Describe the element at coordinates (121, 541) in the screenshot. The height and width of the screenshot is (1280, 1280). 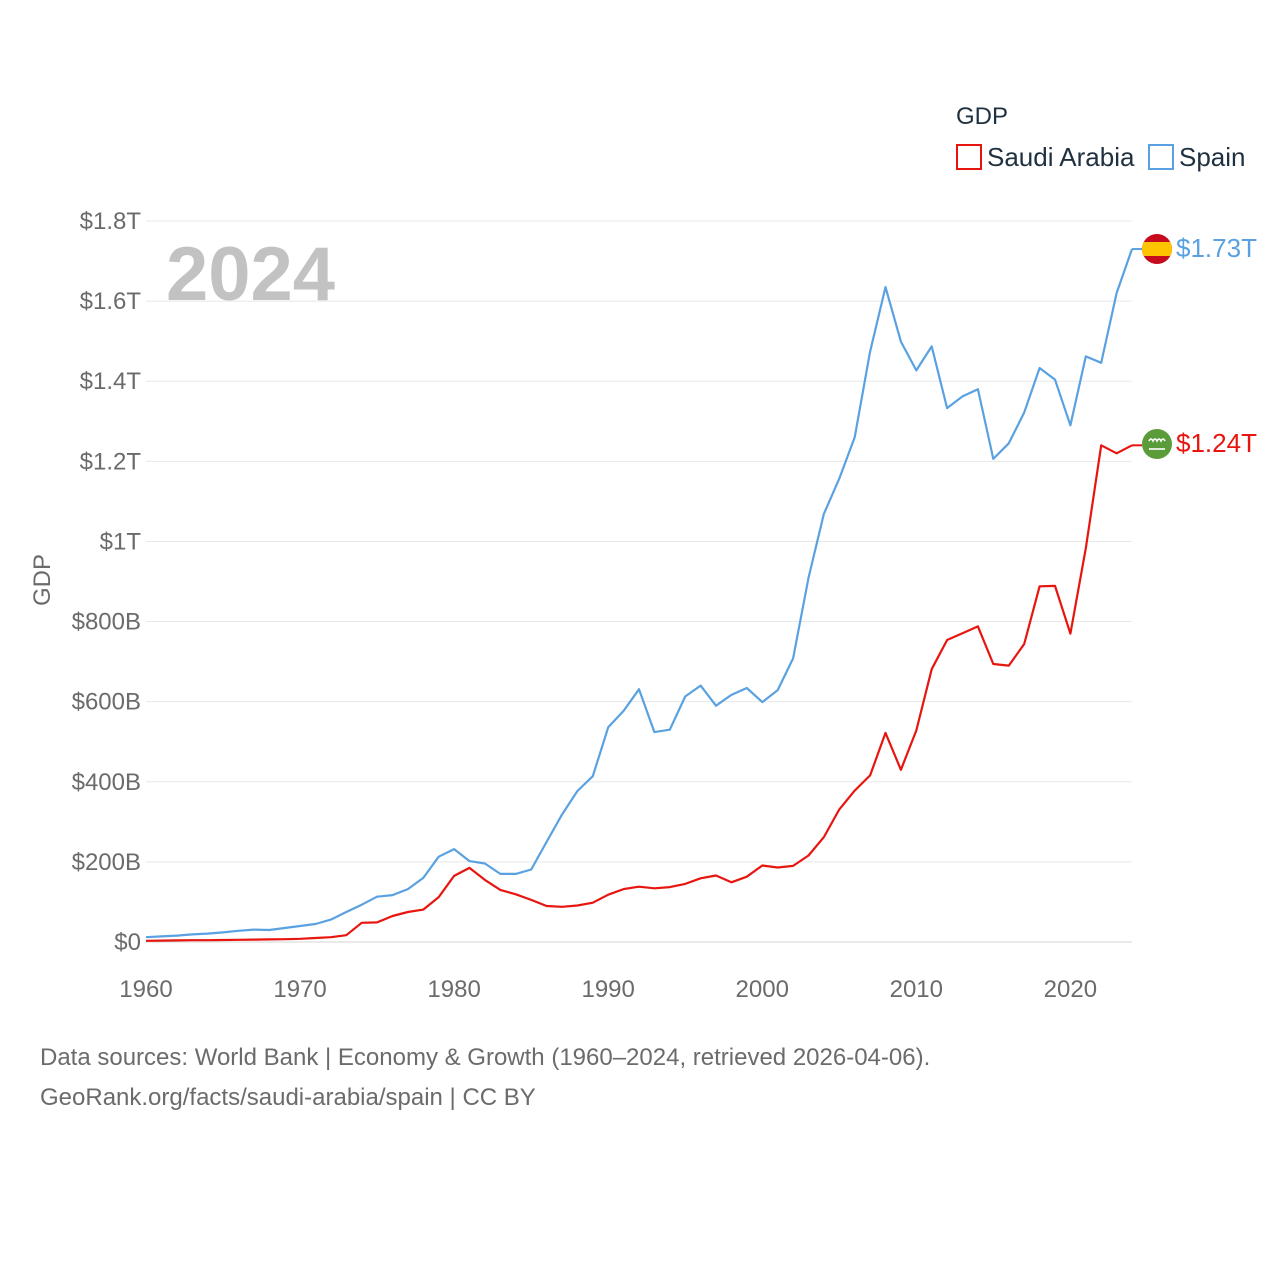
I see `y-tick-label: $1T` at that location.